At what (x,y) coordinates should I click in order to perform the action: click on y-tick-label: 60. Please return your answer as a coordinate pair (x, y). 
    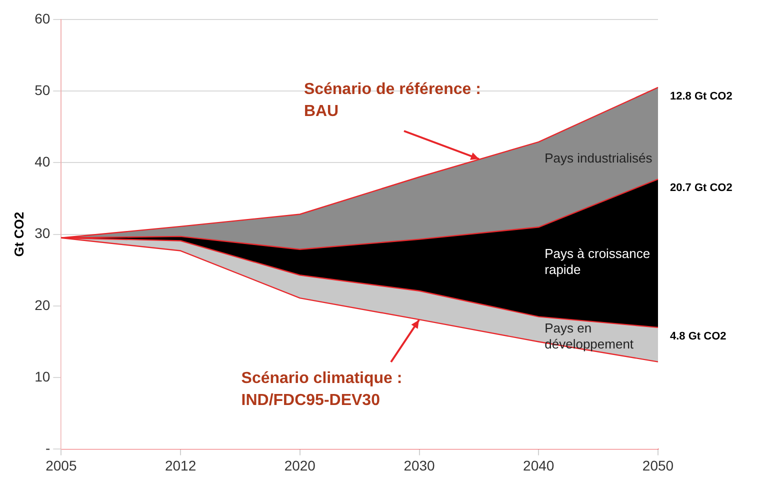
    Looking at the image, I should click on (42, 18).